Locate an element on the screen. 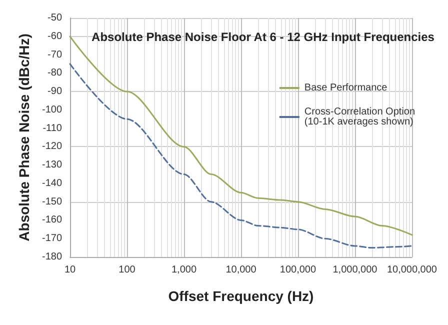  y-tick-label: -160 is located at coordinates (52, 220).